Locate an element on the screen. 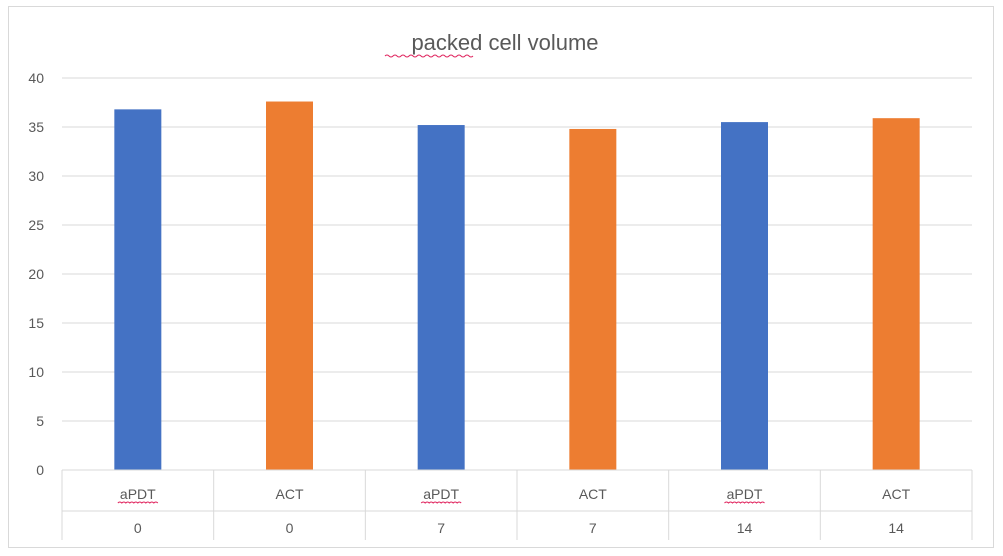 The height and width of the screenshot is (556, 1003). y-axis-ticks: 0 5 10 15 20 25 30 35 40 is located at coordinates (36, 274).